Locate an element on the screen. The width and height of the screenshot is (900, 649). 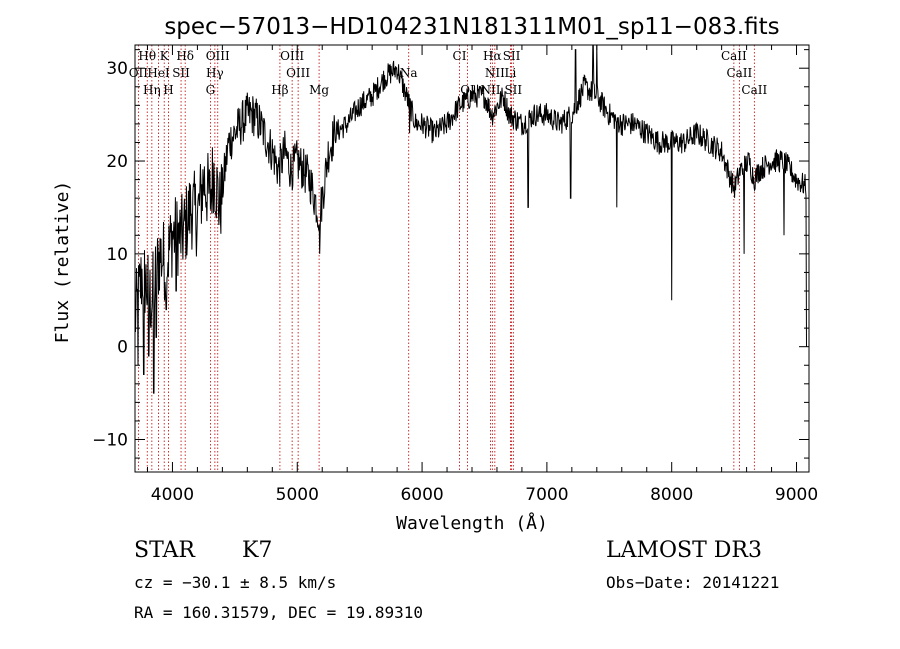
spectral-line-label: Hδ is located at coordinates (185, 56).